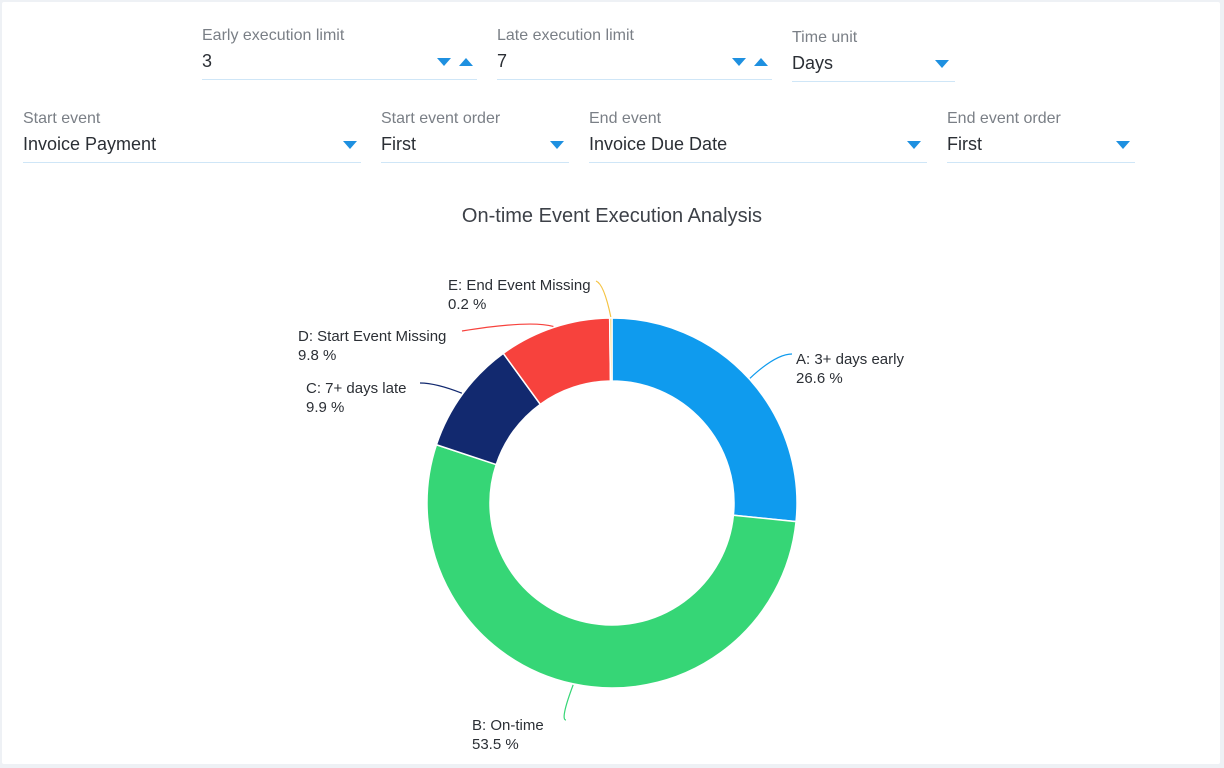  What do you see at coordinates (658, 144) in the screenshot?
I see `end-event-value: Invoice Due Date` at bounding box center [658, 144].